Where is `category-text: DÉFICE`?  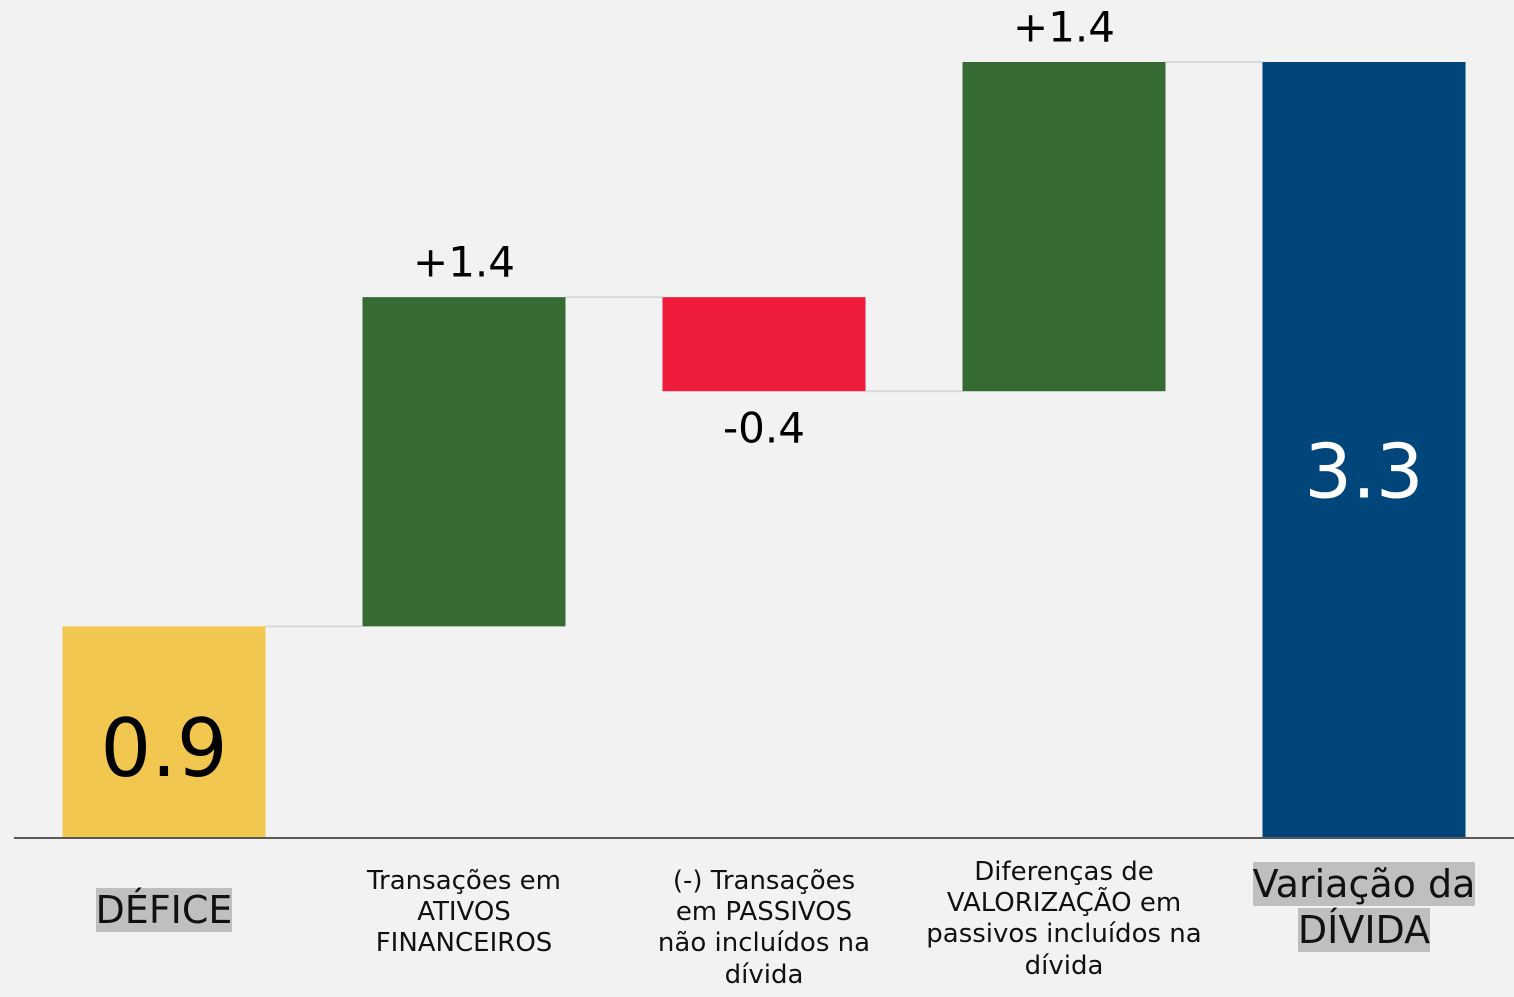
category-text: DÉFICE is located at coordinates (164, 910).